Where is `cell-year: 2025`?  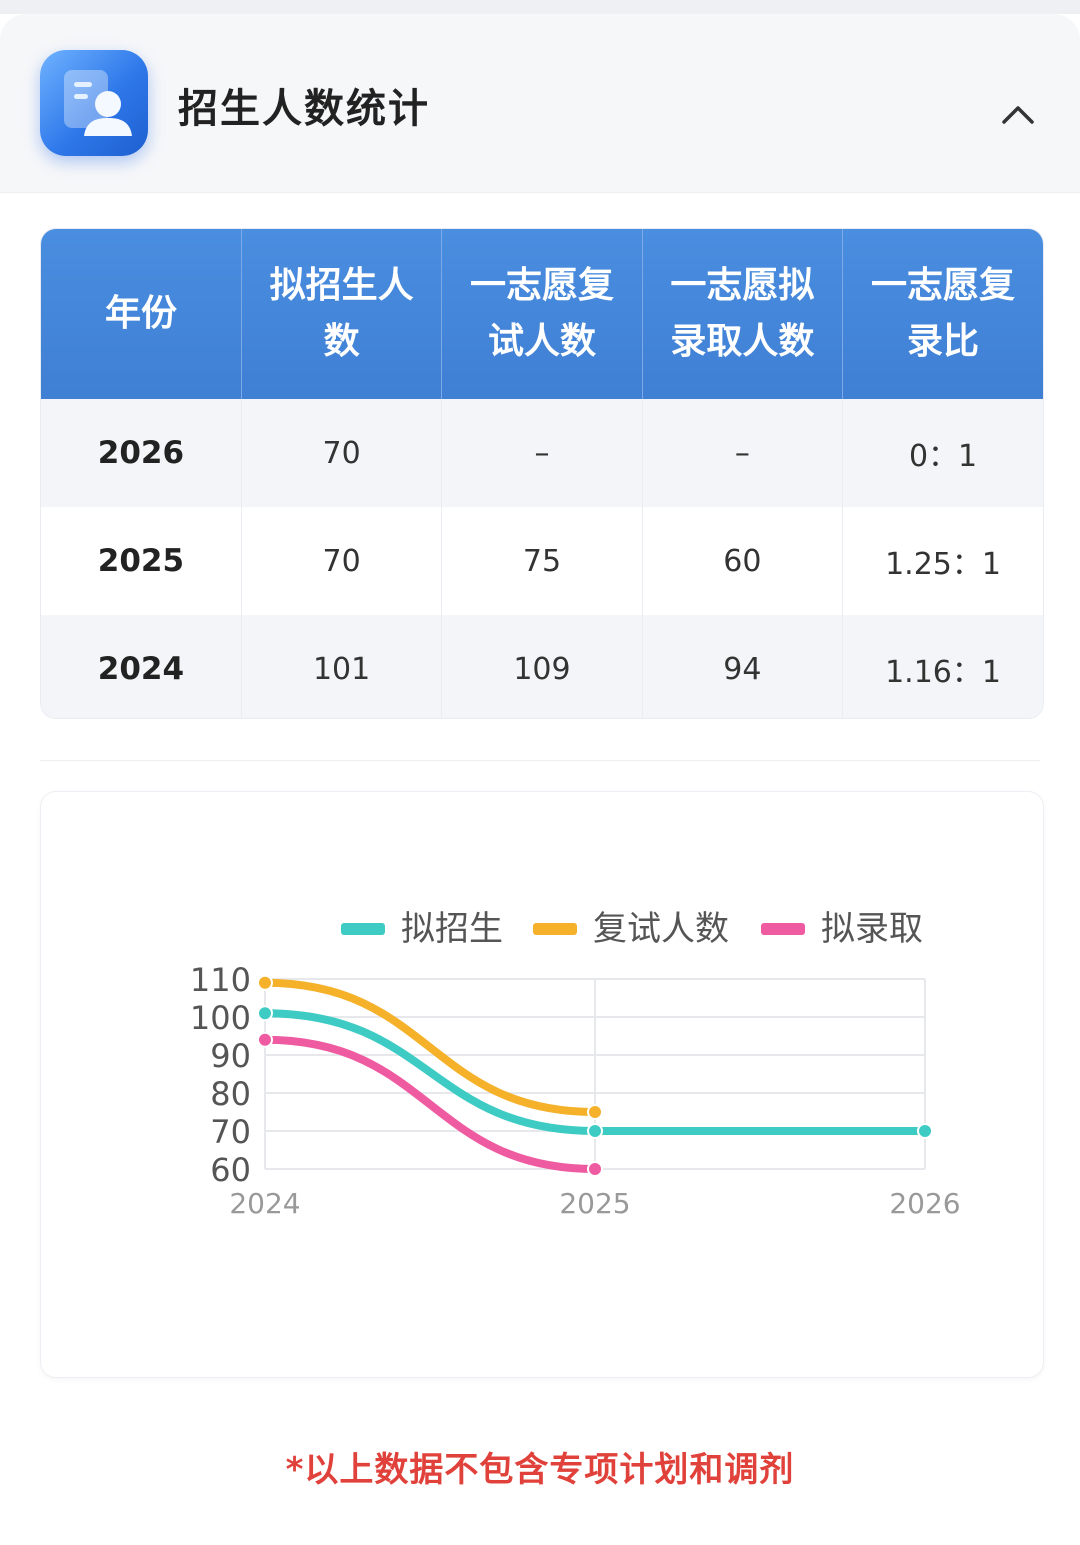 cell-year: 2025 is located at coordinates (141, 561).